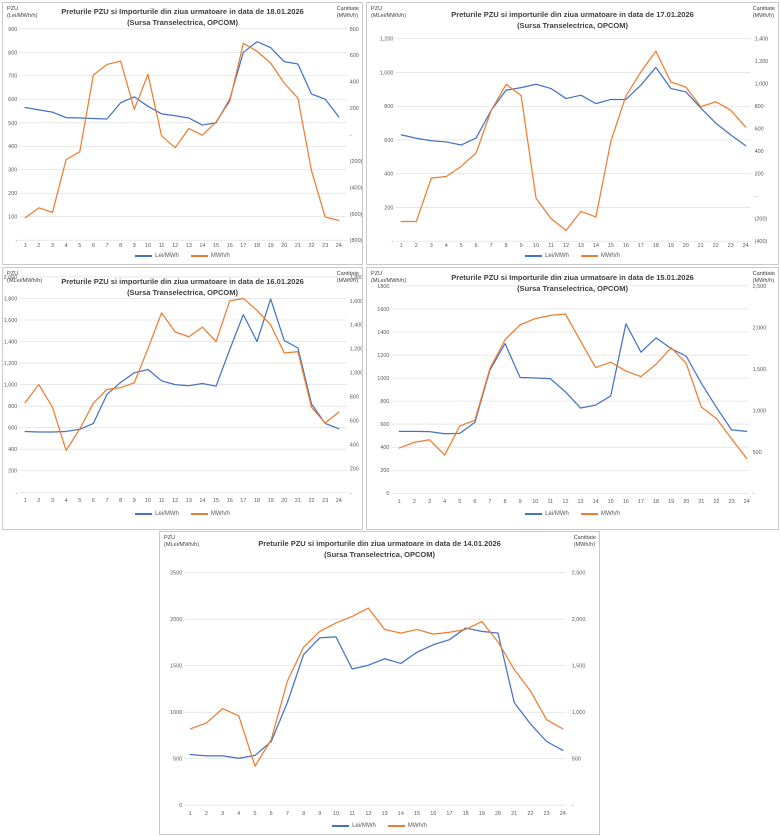 The height and width of the screenshot is (836, 780). What do you see at coordinates (12, 171) in the screenshot?
I see `svg-text: 300` at bounding box center [12, 171].